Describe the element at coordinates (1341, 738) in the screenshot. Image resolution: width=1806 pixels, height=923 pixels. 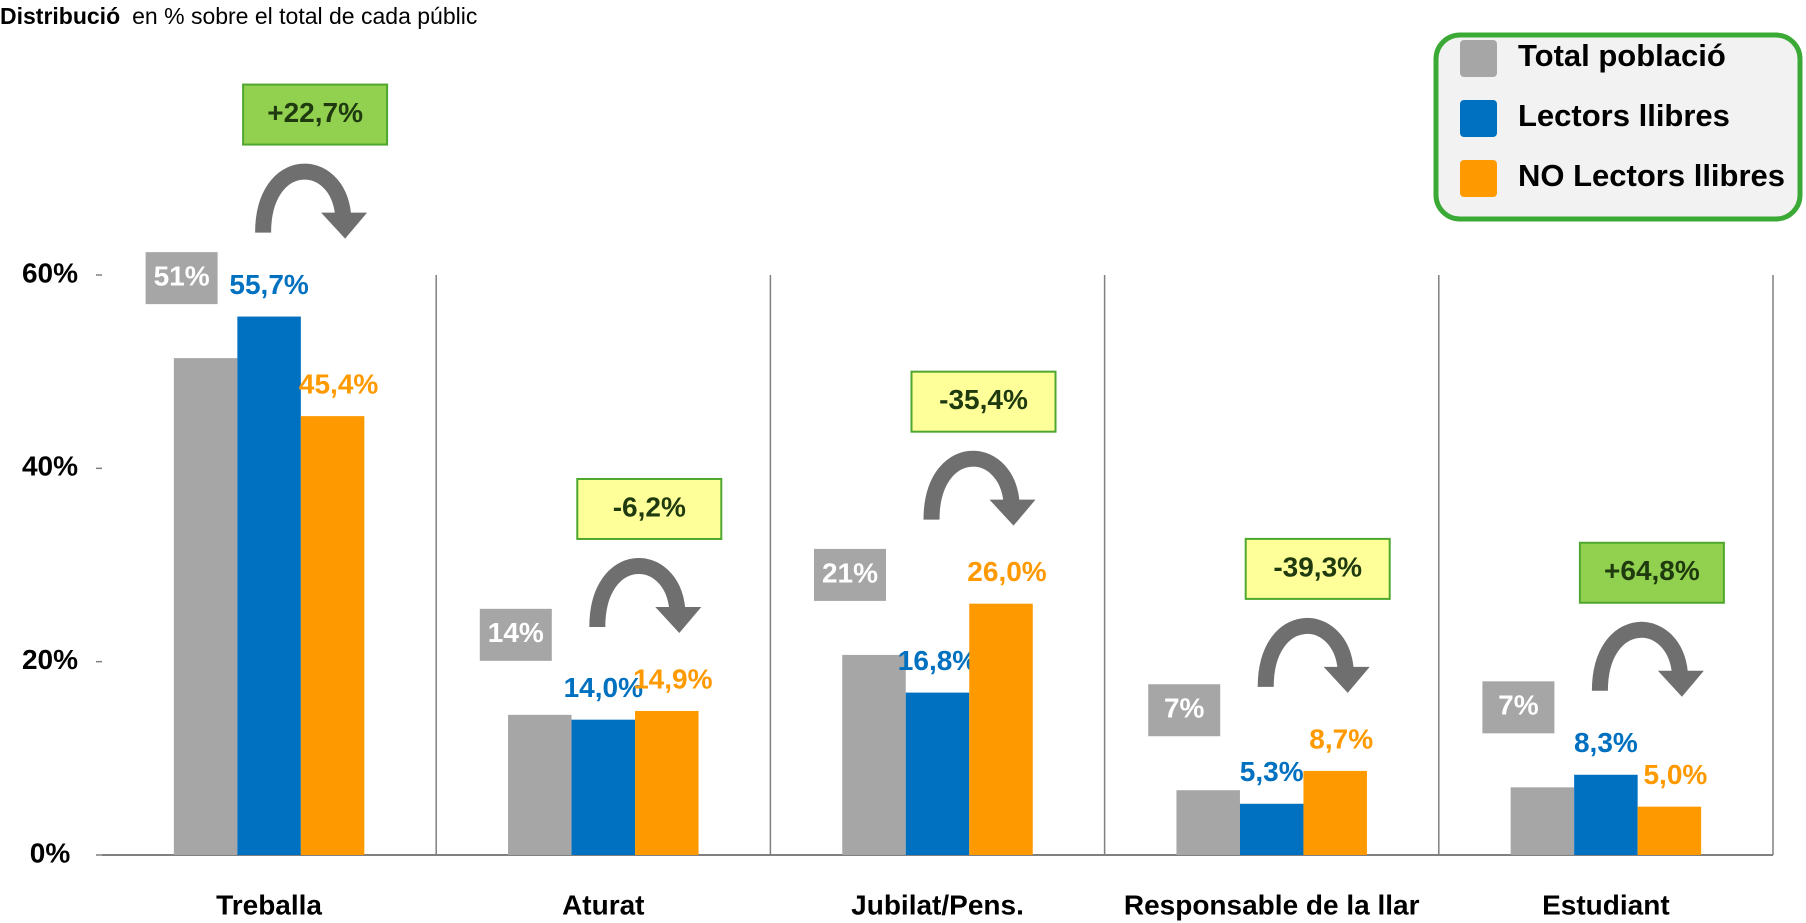
I see `value-label: 8,7%` at that location.